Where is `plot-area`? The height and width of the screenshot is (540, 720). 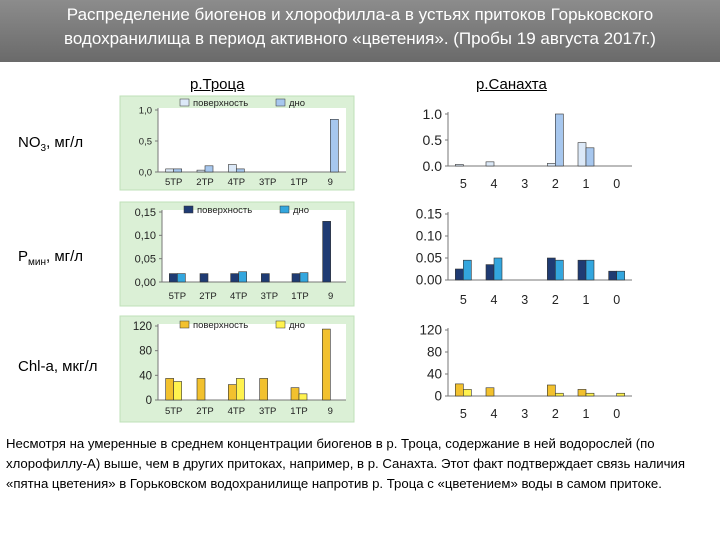 plot-area is located at coordinates (252, 362).